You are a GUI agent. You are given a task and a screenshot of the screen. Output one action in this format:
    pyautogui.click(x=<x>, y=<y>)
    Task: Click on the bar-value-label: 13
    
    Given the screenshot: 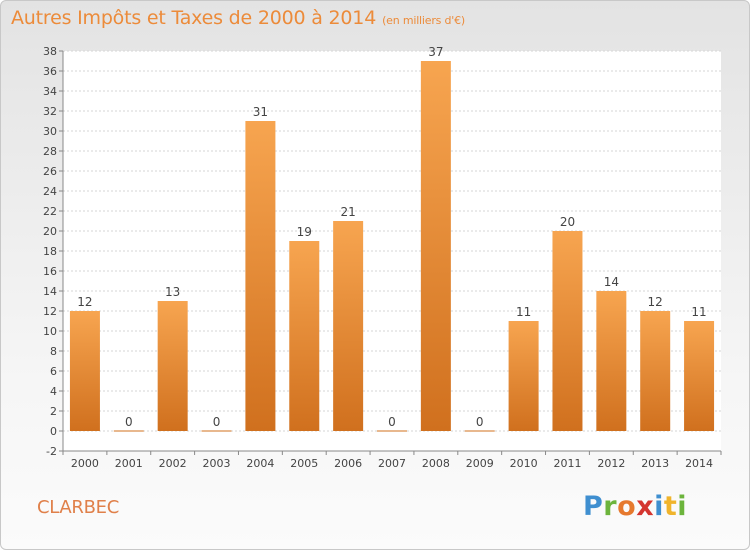 What is the action you would take?
    pyautogui.click(x=172, y=292)
    